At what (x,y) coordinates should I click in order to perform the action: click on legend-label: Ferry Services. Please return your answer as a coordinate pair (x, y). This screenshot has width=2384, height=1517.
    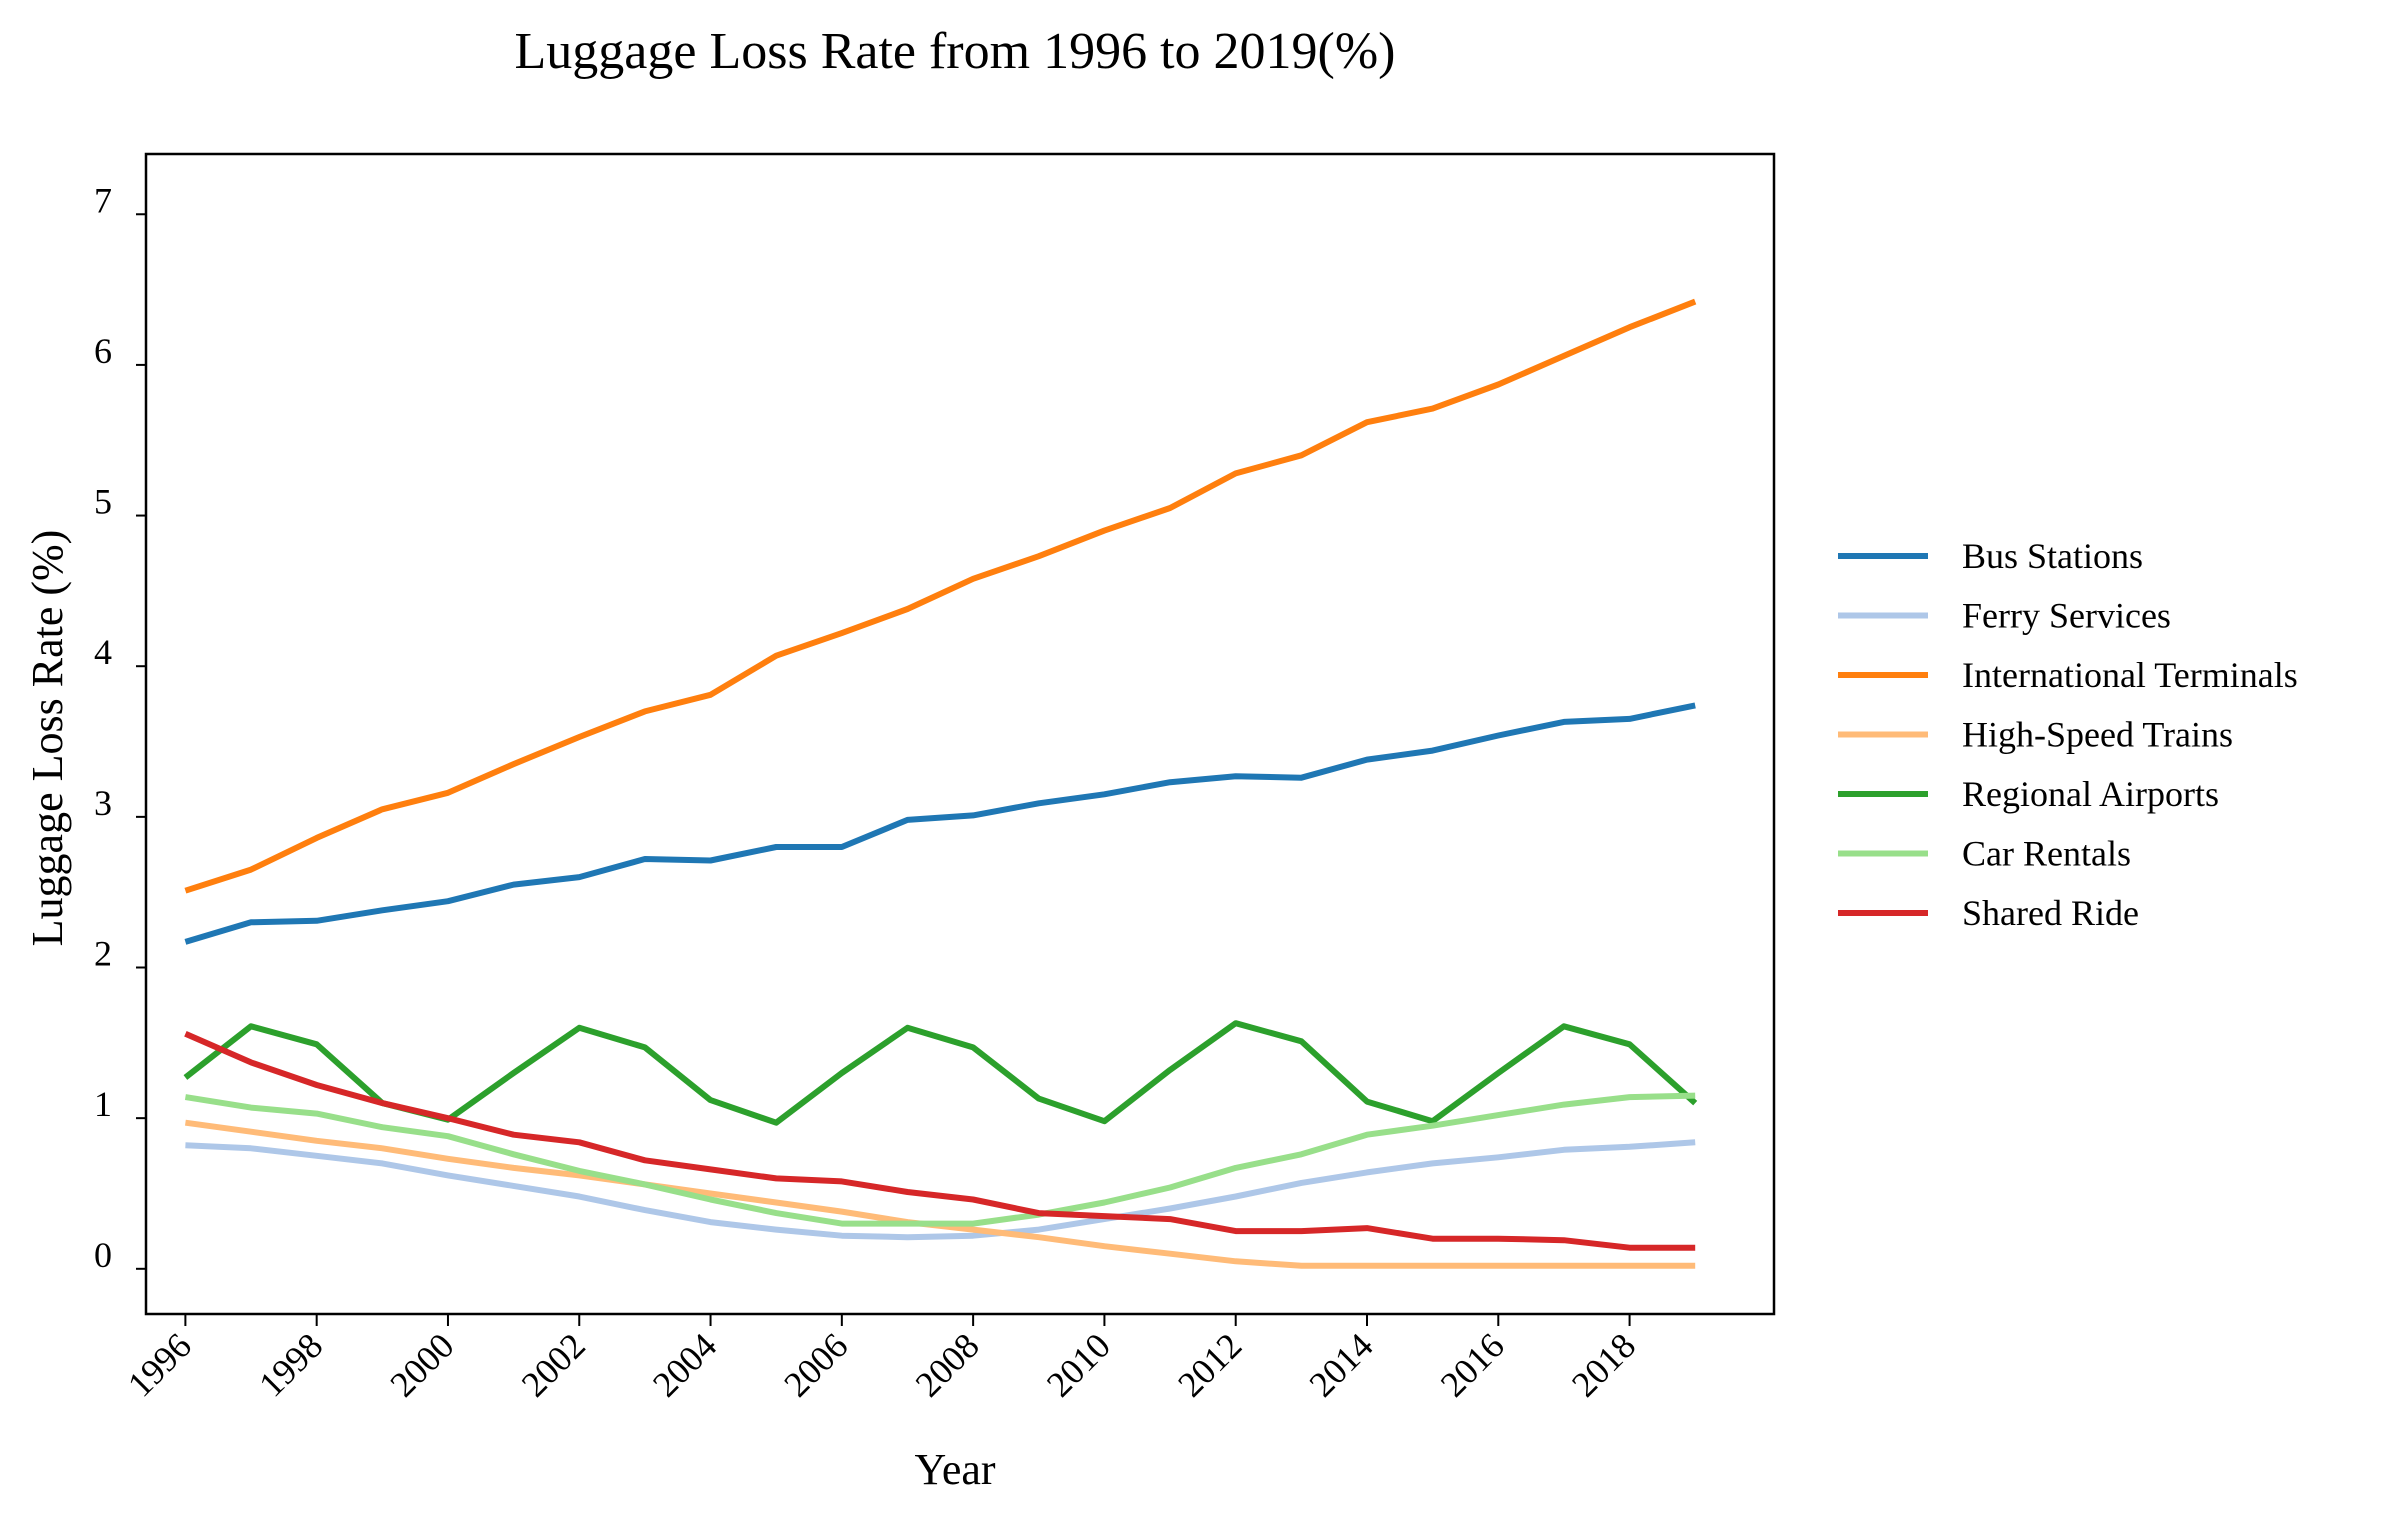
    Looking at the image, I should click on (2066, 616).